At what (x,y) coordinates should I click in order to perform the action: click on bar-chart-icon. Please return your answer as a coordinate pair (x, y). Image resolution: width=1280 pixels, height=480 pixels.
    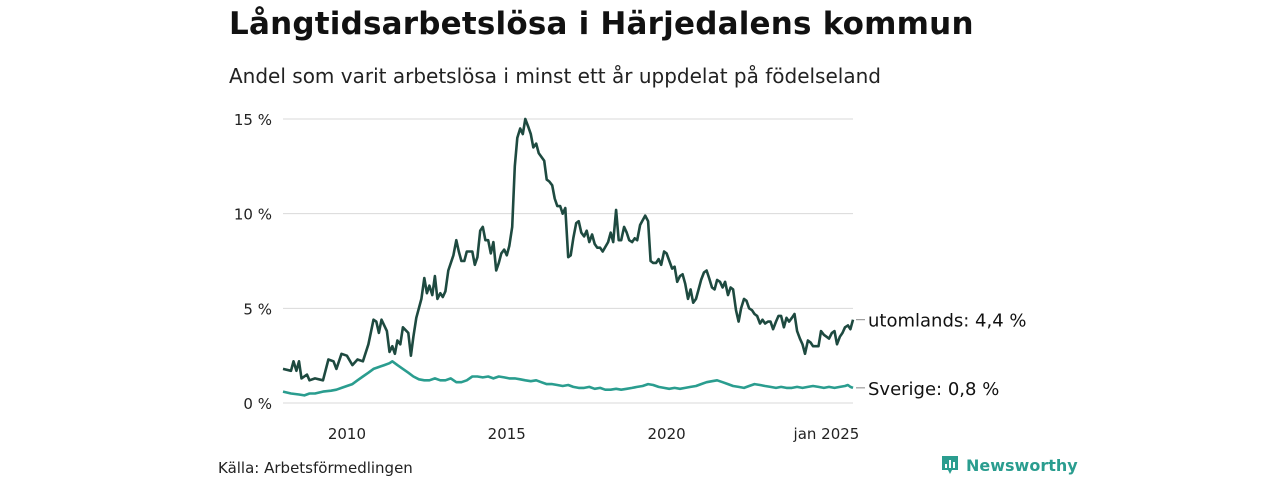
    Looking at the image, I should click on (950, 465).